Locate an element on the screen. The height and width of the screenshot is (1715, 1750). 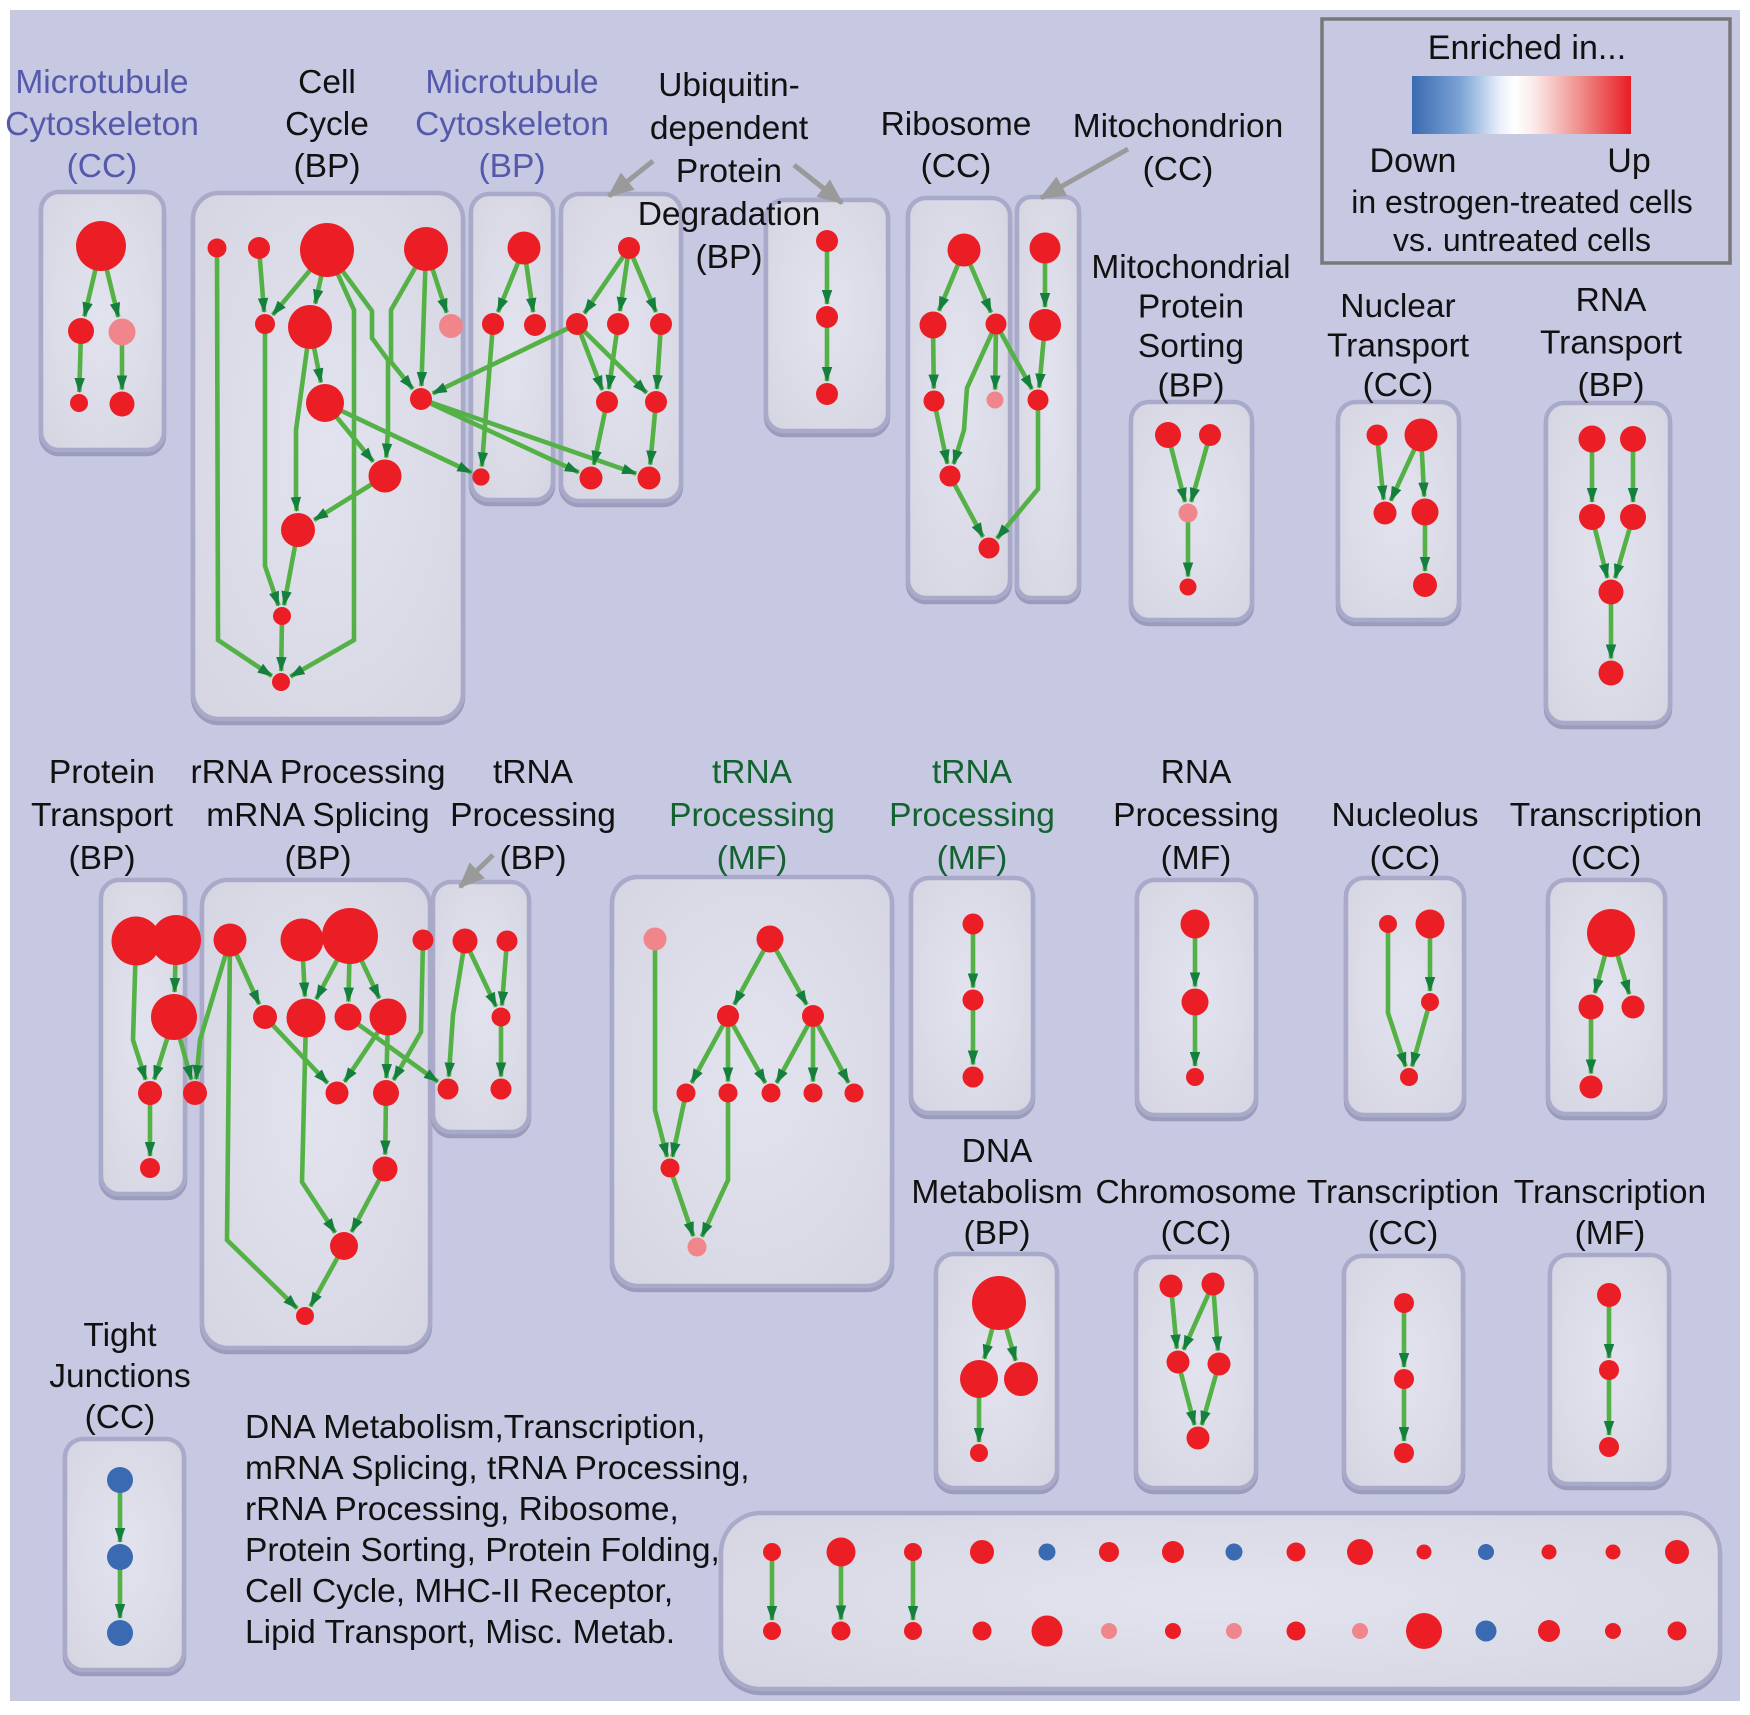
svg-text: Mitochondrion is located at coordinates (1178, 126).